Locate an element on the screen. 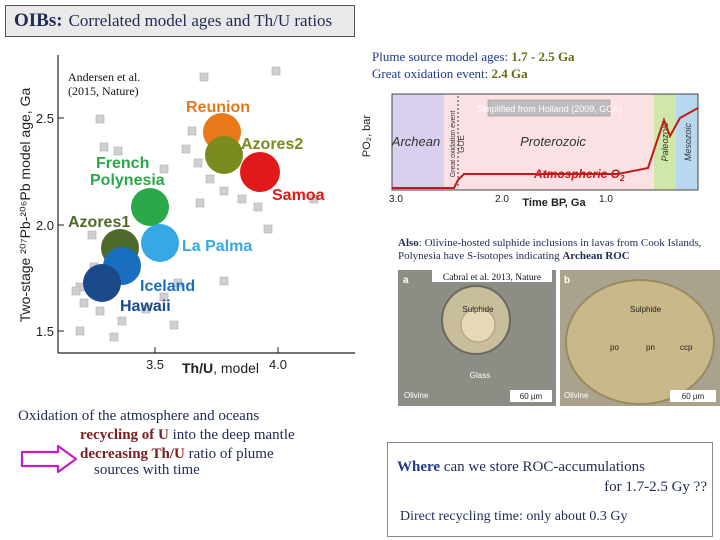 Image resolution: width=720 pixels, height=540 pixels. plume-line1-label: Plume source model ages: is located at coordinates (440, 56).